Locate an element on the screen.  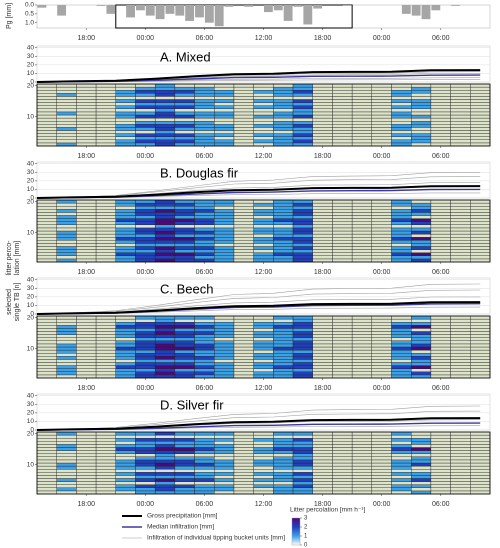
heat-frame is located at coordinates (263, 231).